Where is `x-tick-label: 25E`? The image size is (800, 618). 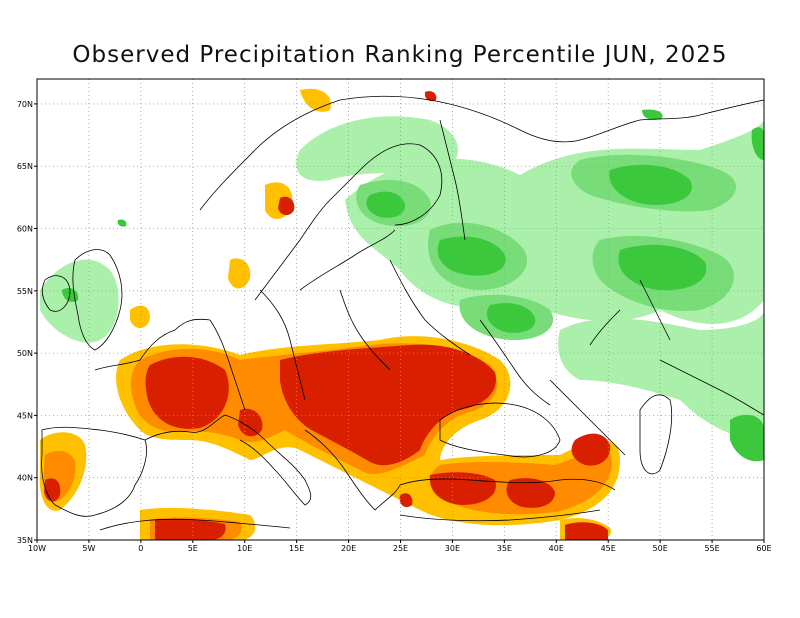
x-tick-label: 25E is located at coordinates (400, 548).